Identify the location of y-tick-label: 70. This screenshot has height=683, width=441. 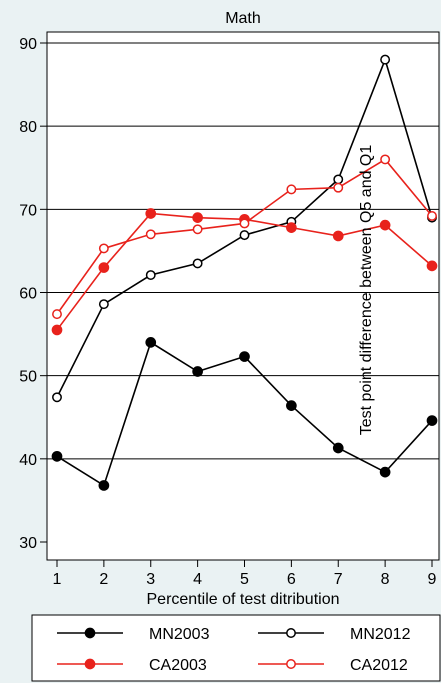
(28, 210).